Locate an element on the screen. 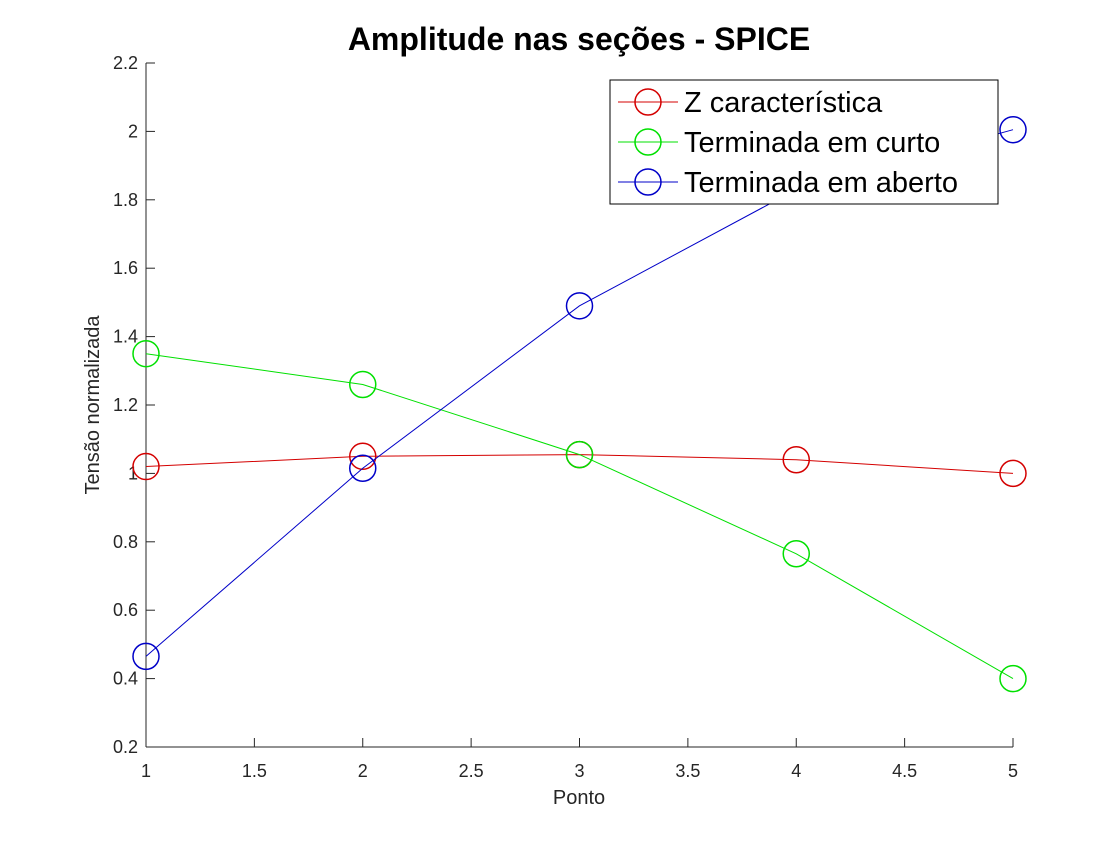  y-tick-label: 1 is located at coordinates (133, 473).